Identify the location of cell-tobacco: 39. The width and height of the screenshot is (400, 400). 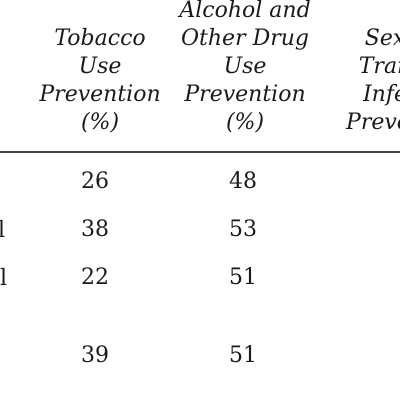
(95, 355).